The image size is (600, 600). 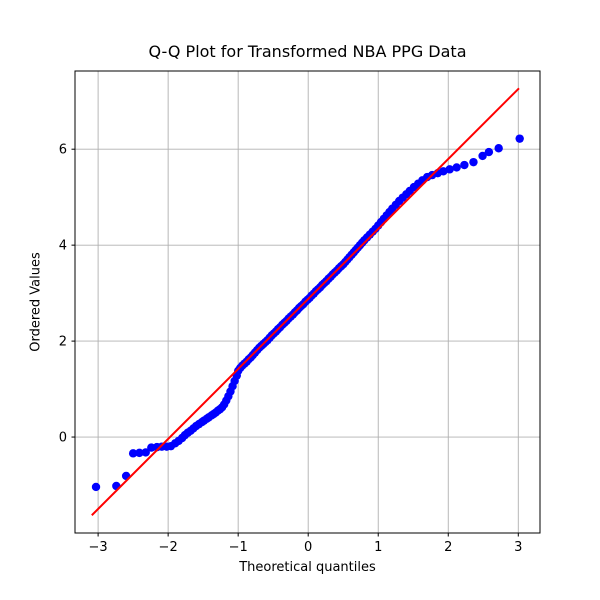 I want to click on y-tick-label: 2, so click(x=63, y=342).